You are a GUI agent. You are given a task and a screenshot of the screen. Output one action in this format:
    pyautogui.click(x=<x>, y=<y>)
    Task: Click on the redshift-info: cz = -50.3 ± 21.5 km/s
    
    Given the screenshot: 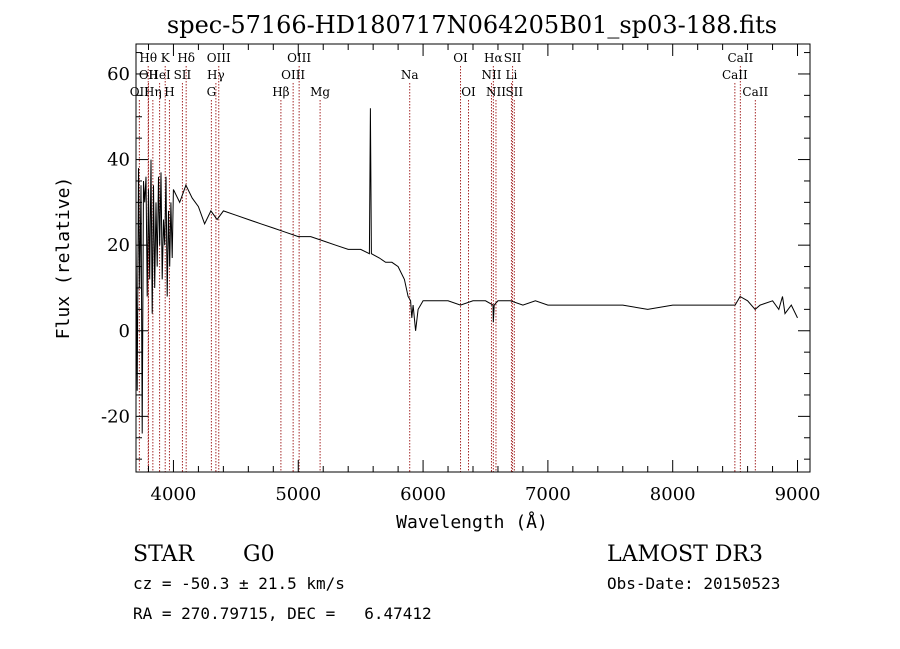 What is the action you would take?
    pyautogui.click(x=239, y=583)
    